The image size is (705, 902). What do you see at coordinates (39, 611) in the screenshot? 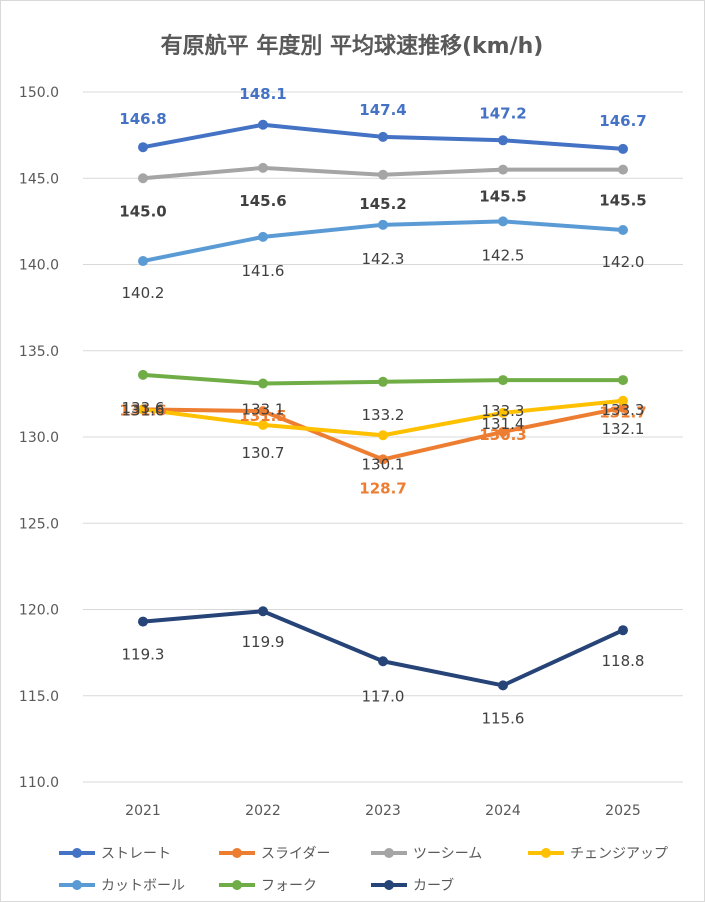
I see `y-tick-label: 120.0` at bounding box center [39, 611].